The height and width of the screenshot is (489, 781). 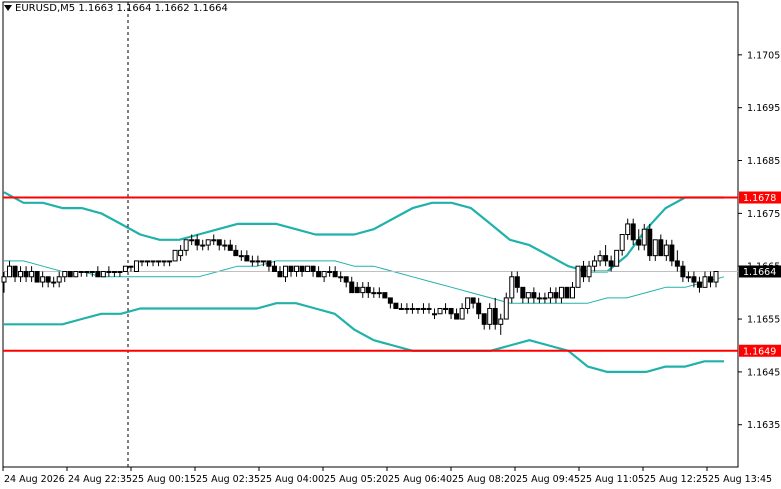 I want to click on y-tick-label: 1.1705, so click(x=763, y=55).